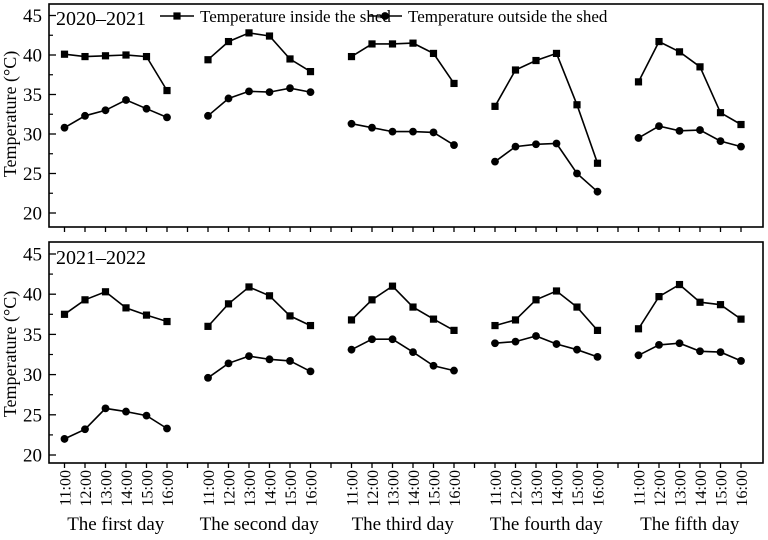 Image resolution: width=768 pixels, height=540 pixels. I want to click on panel-label: 2021–2022, so click(101, 258).